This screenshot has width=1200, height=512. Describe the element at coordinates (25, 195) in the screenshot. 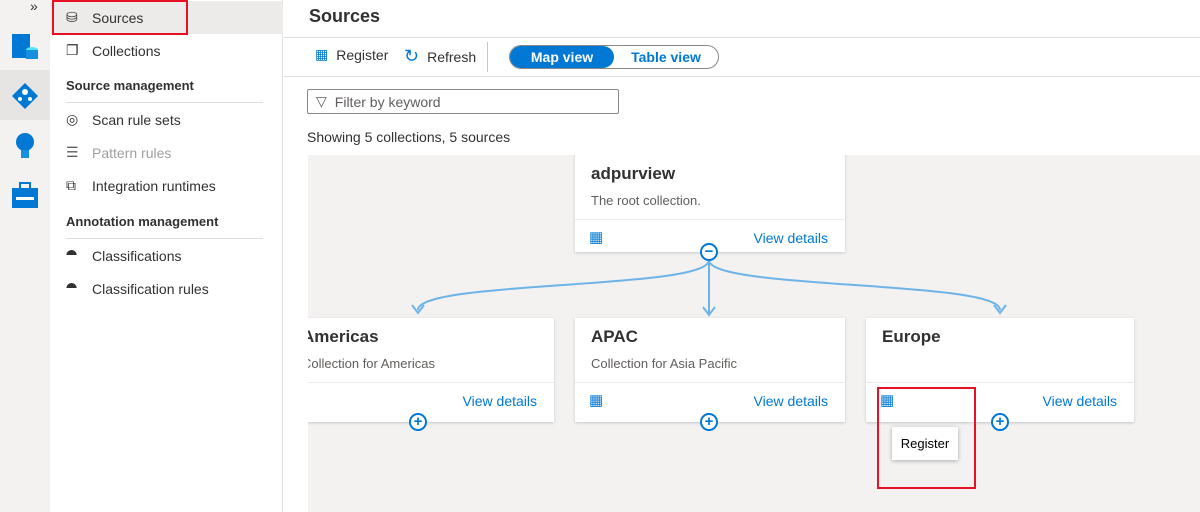

I see `management-icon` at that location.